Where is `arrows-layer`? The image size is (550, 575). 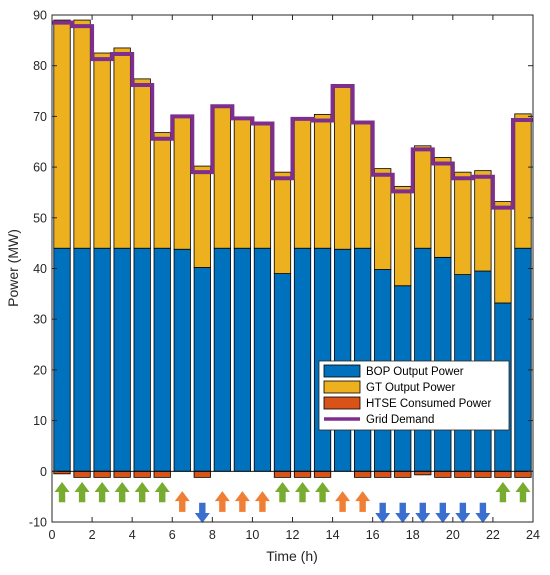 arrows-layer is located at coordinates (292, 502).